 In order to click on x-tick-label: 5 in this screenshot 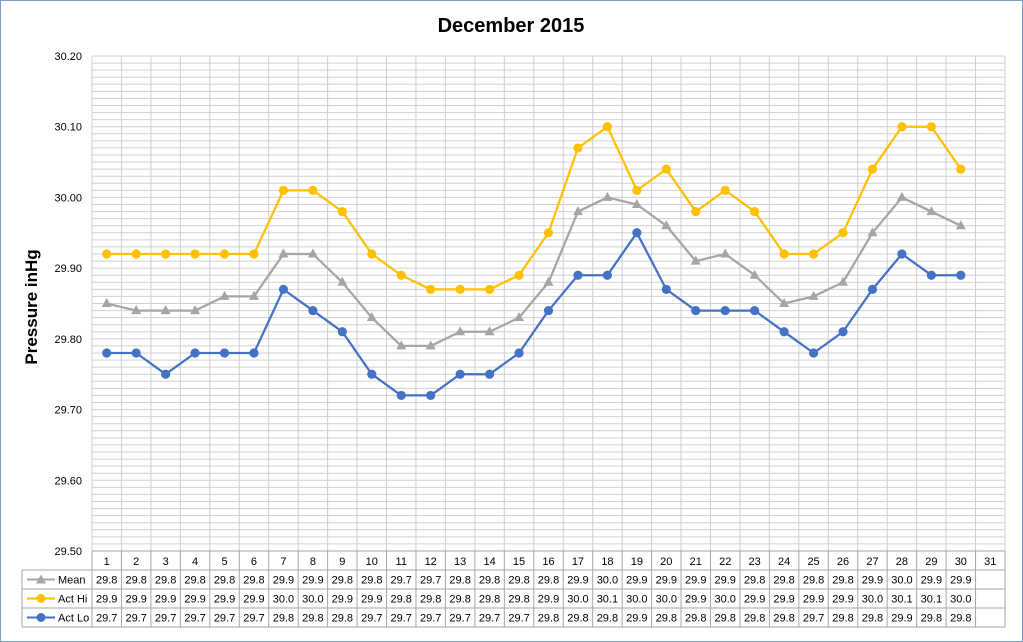, I will do `click(224, 562)`.